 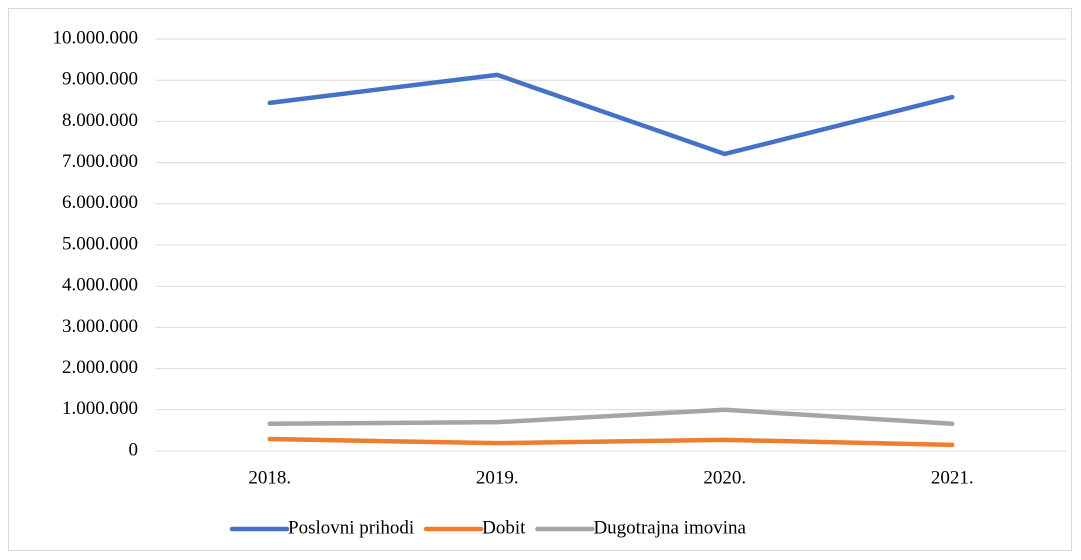 I want to click on legend-label: Dobit, so click(x=504, y=527).